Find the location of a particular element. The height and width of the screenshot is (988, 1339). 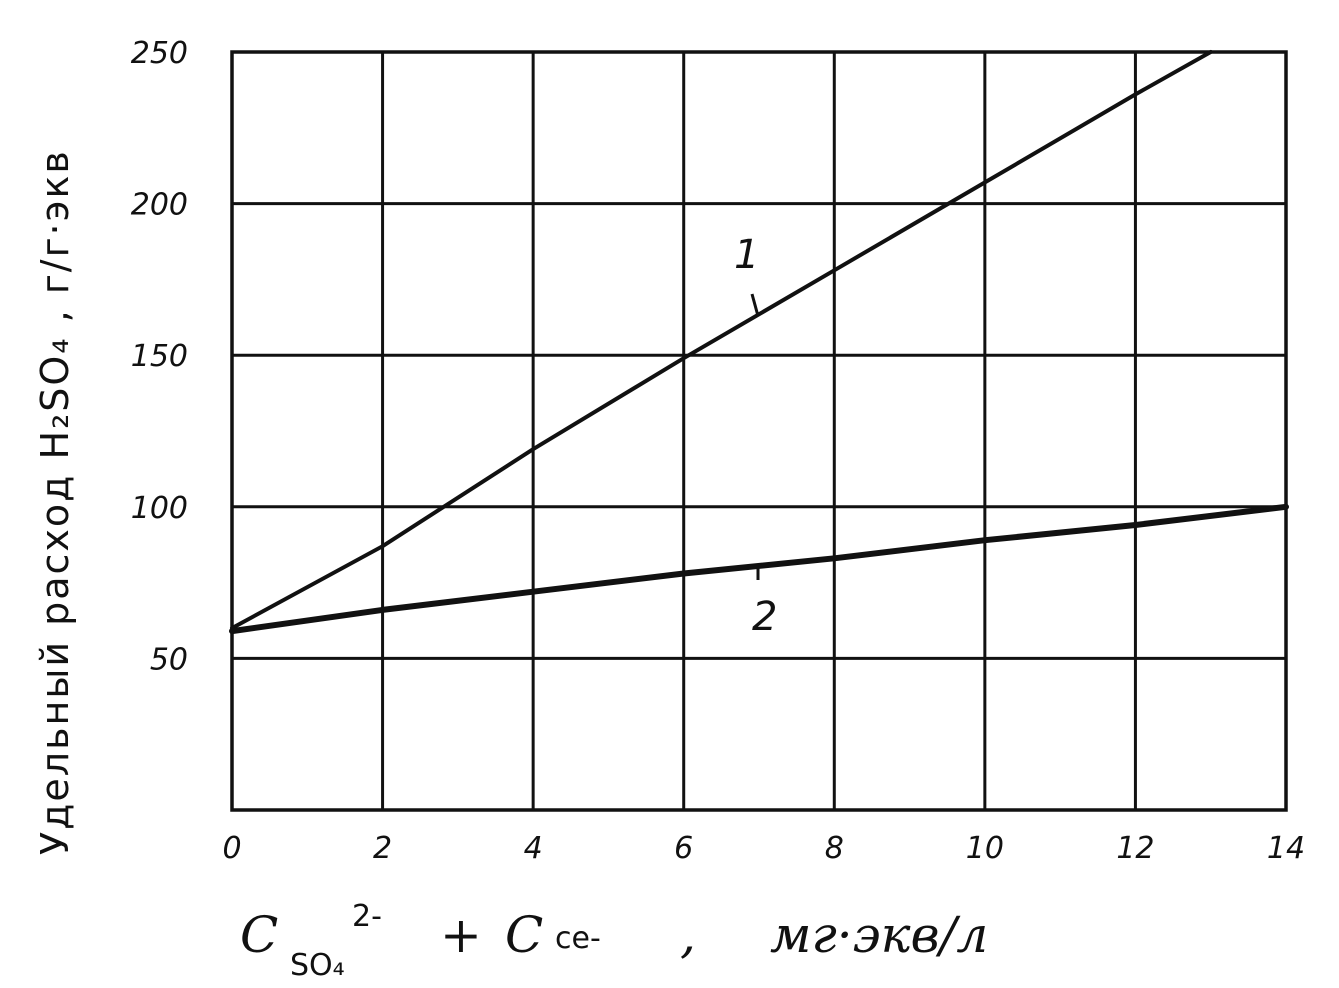

x-tick-label-2: 2 is located at coordinates (382, 848).